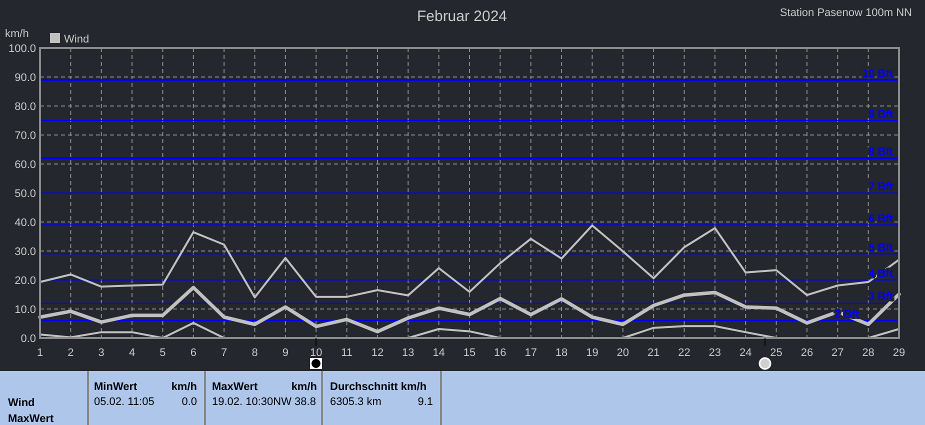  I want to click on y-tick-label: 60.0, so click(25, 165).